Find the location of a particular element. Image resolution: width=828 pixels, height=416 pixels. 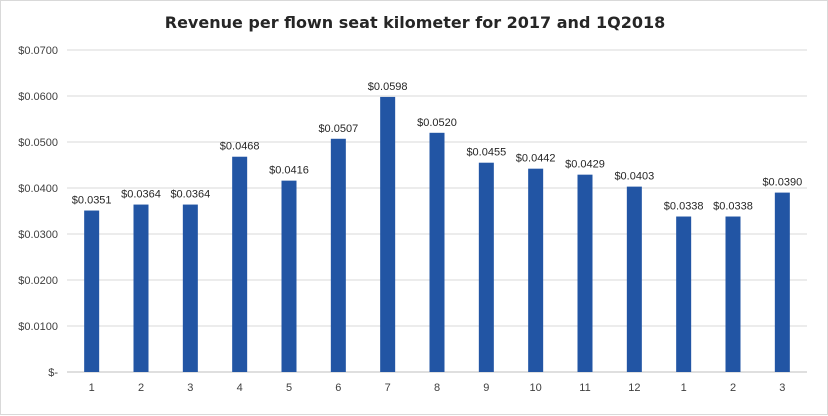

data-label: $0.0403 is located at coordinates (634, 177).